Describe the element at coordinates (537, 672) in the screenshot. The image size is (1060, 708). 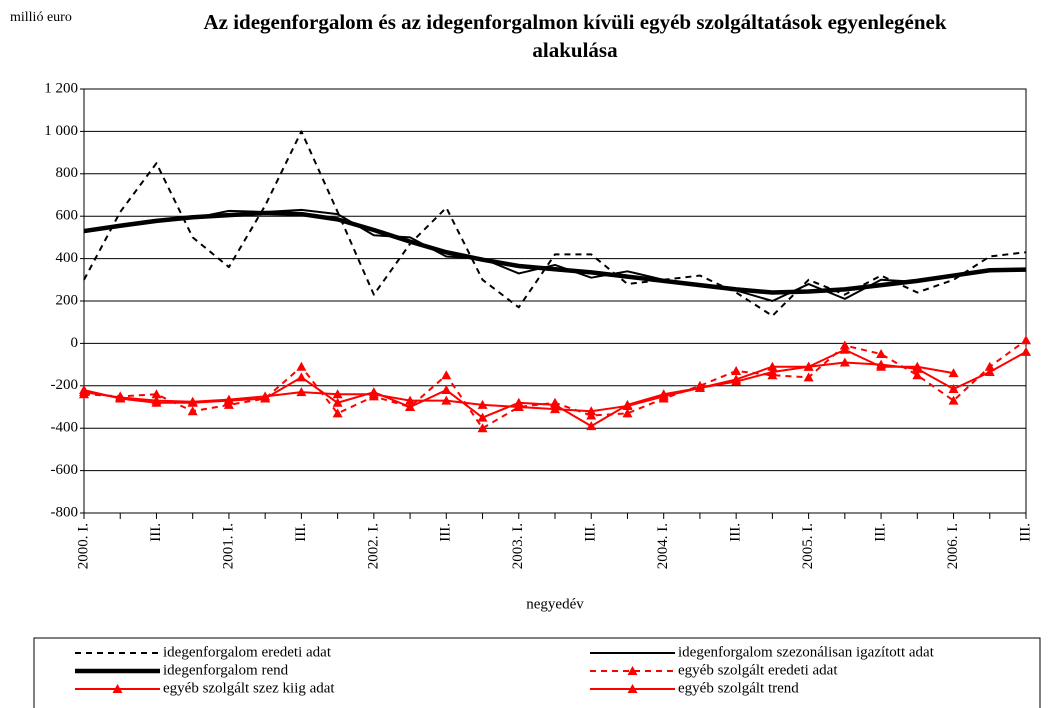
I see `legend-box` at that location.